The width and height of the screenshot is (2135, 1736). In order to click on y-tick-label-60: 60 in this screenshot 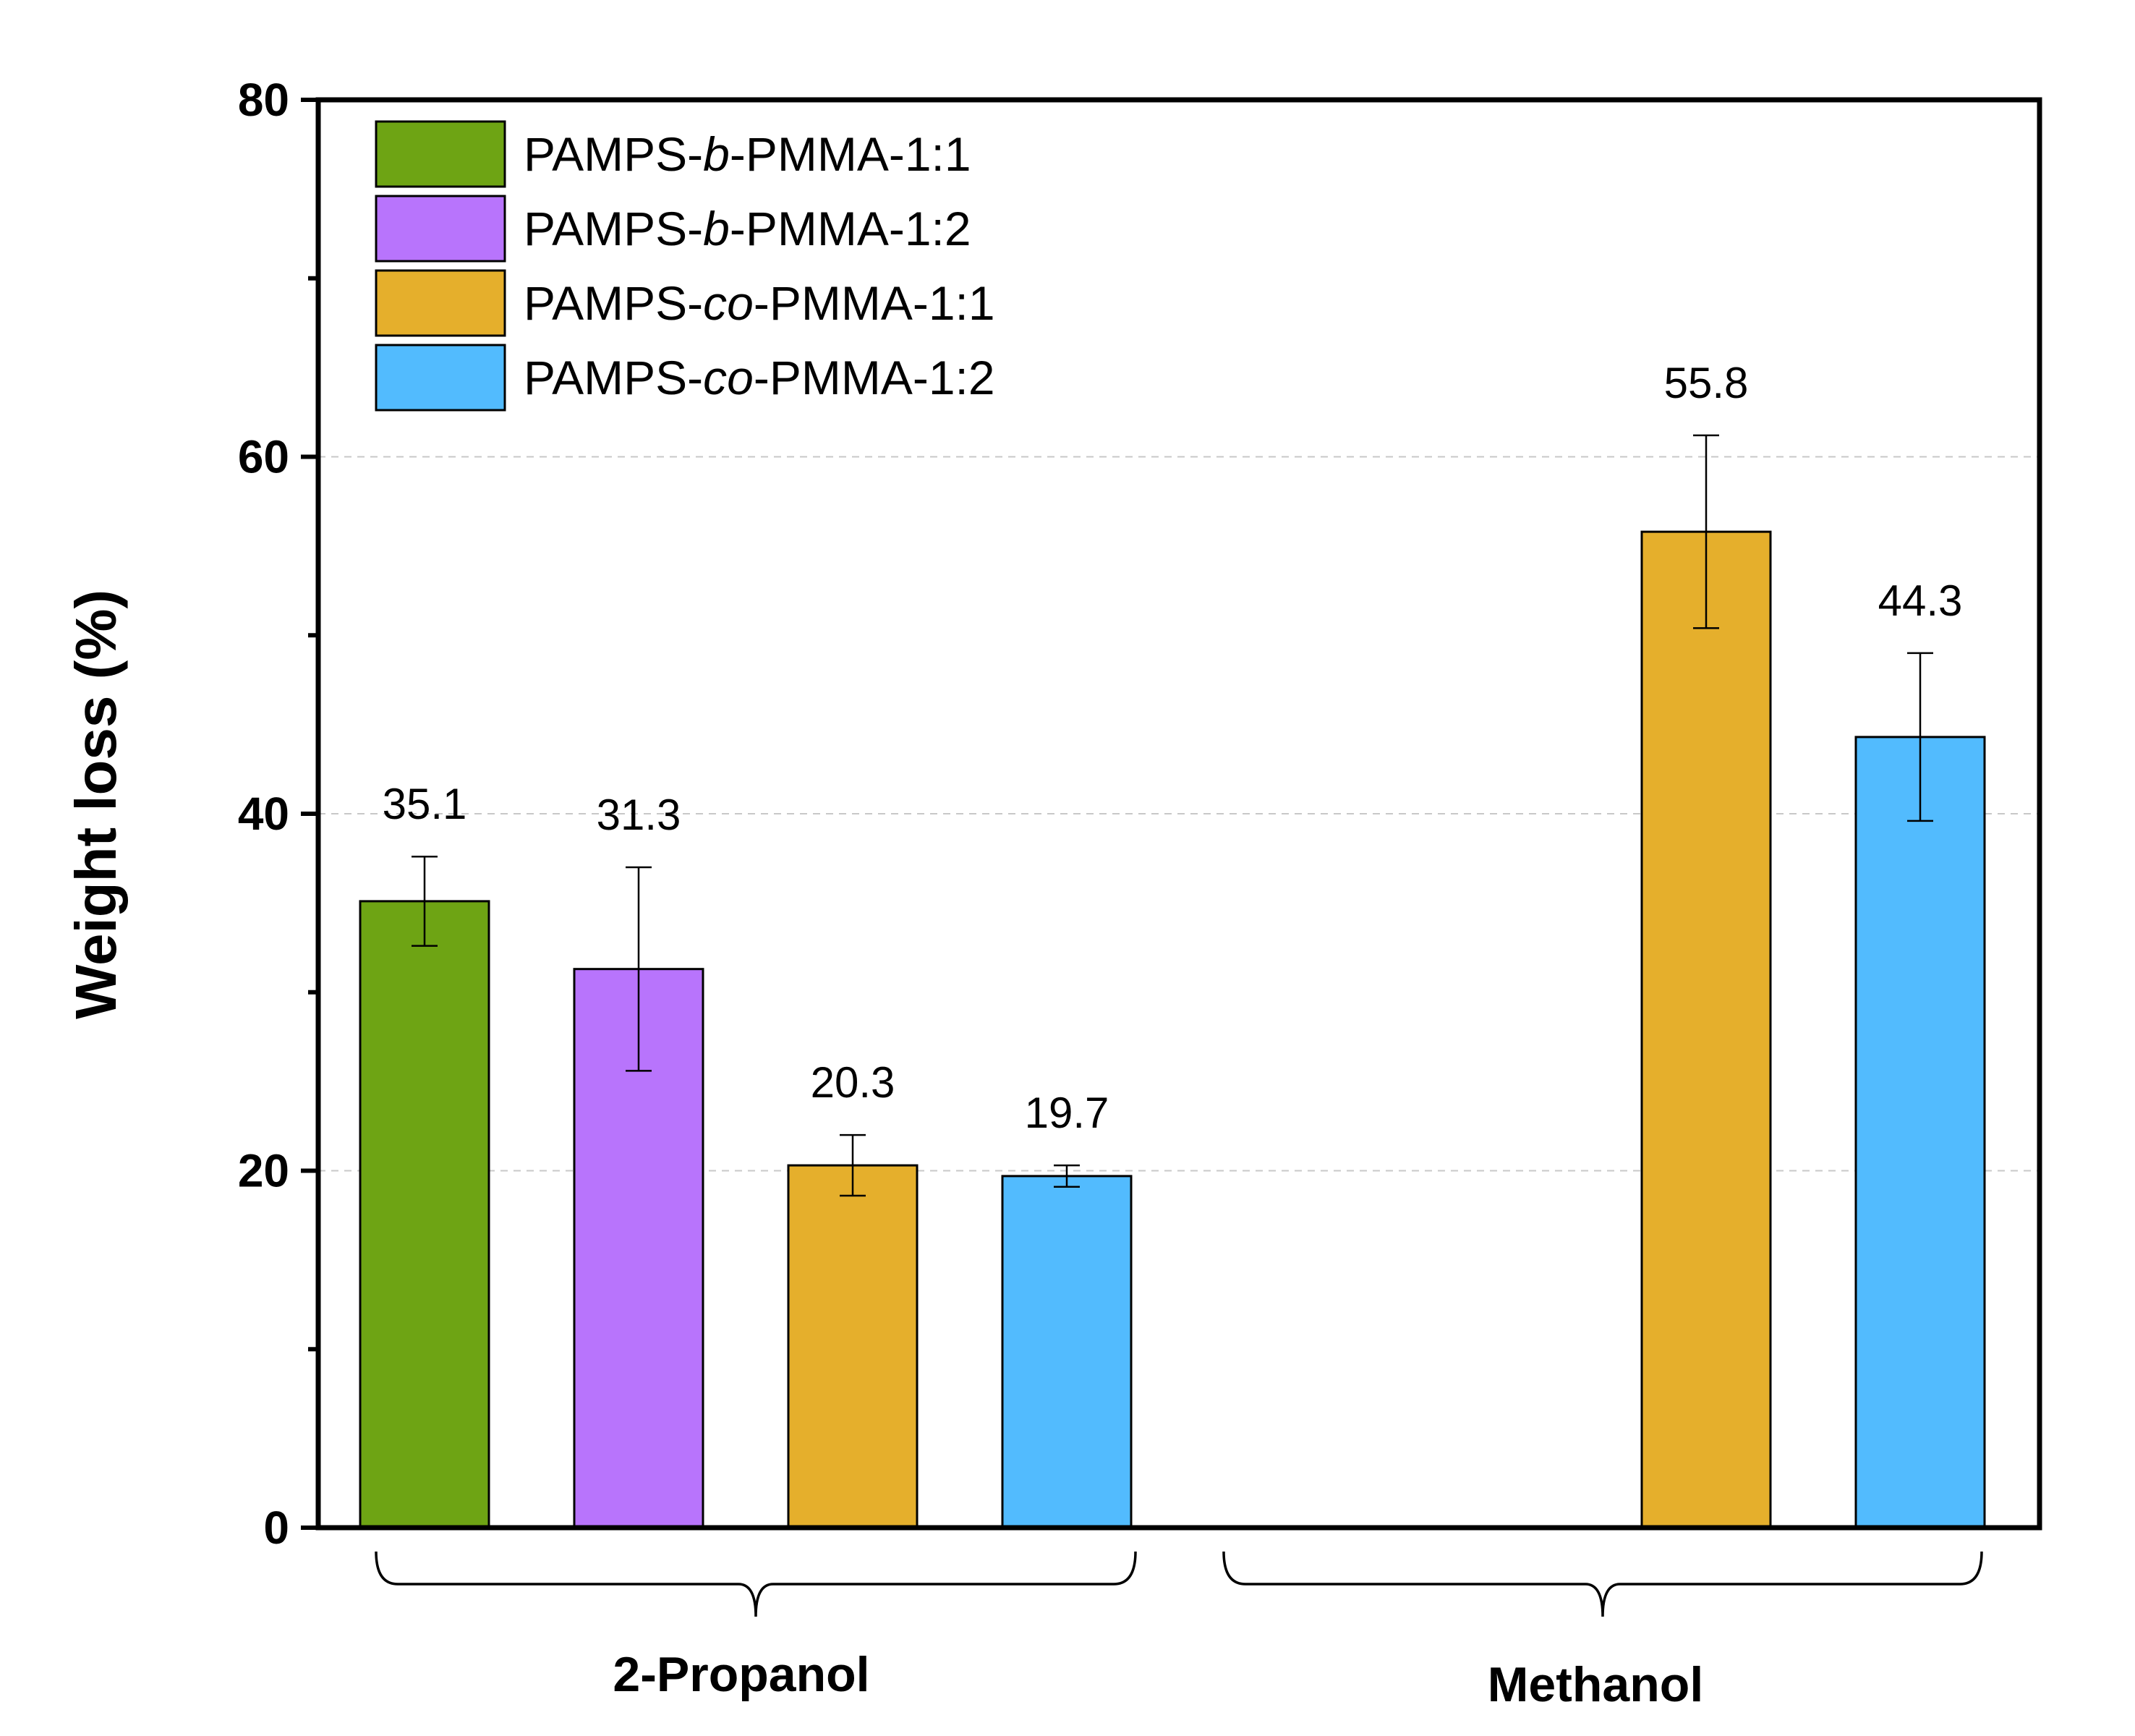, I will do `click(263, 457)`.